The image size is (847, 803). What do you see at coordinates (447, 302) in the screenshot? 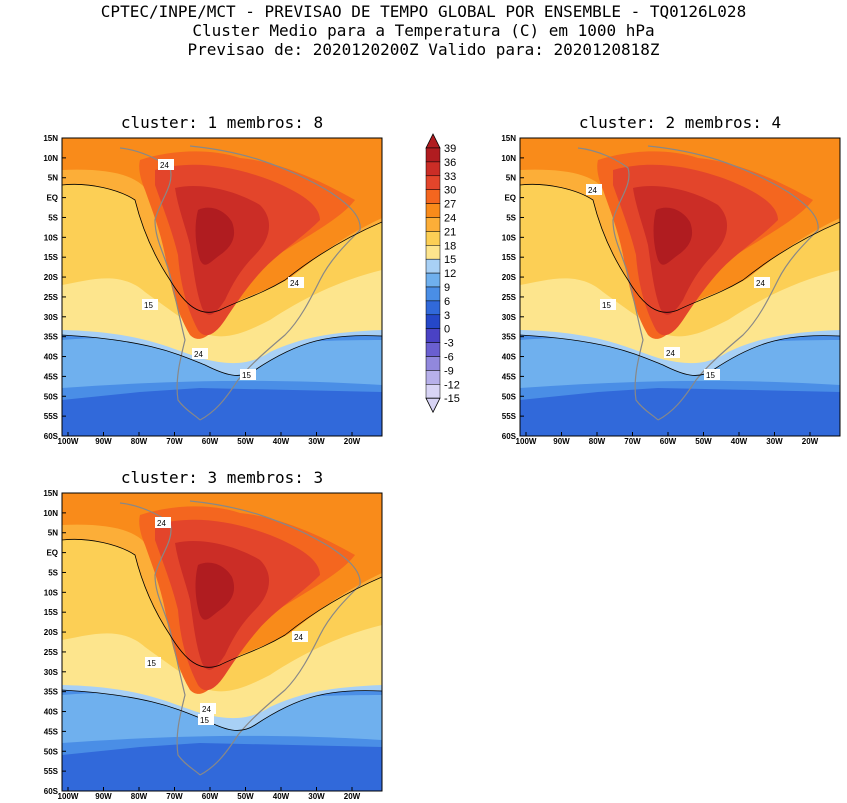
I see `colorbar-label: 6` at bounding box center [447, 302].